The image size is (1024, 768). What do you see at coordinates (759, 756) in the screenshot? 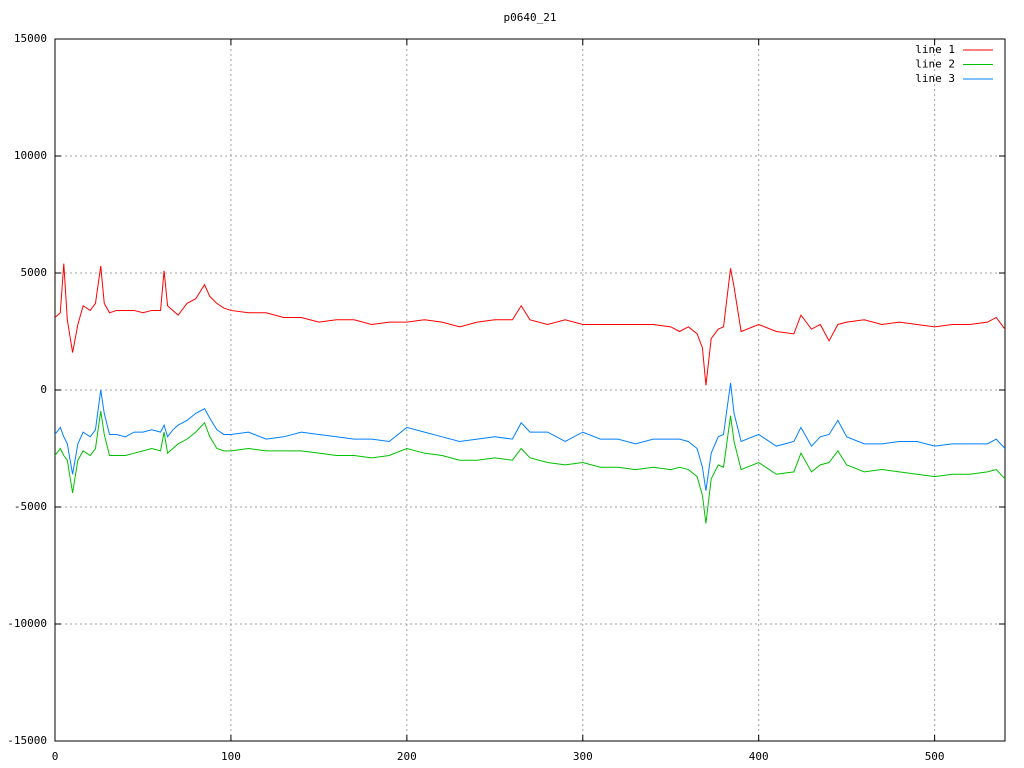
I see `x-tick-label: 400` at bounding box center [759, 756].